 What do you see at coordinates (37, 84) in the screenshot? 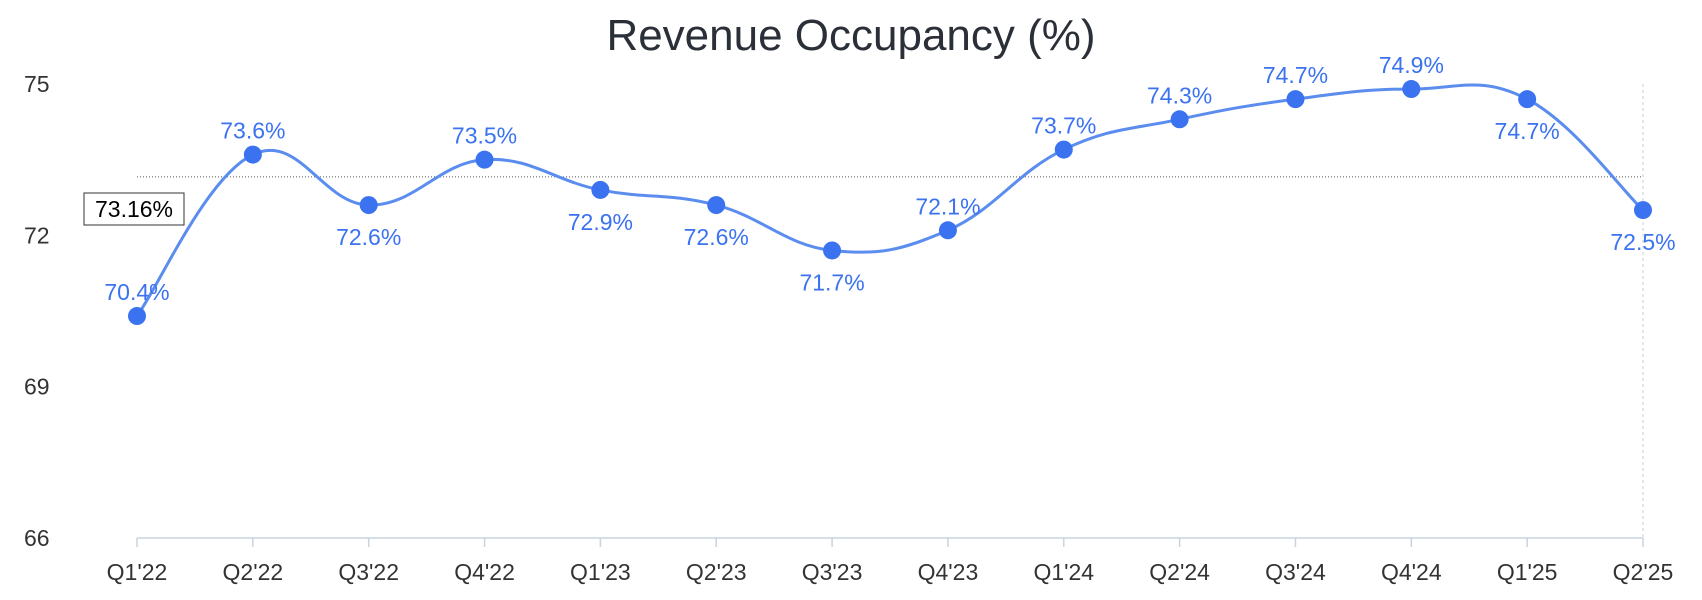
I see `y-tick-label: 75` at bounding box center [37, 84].